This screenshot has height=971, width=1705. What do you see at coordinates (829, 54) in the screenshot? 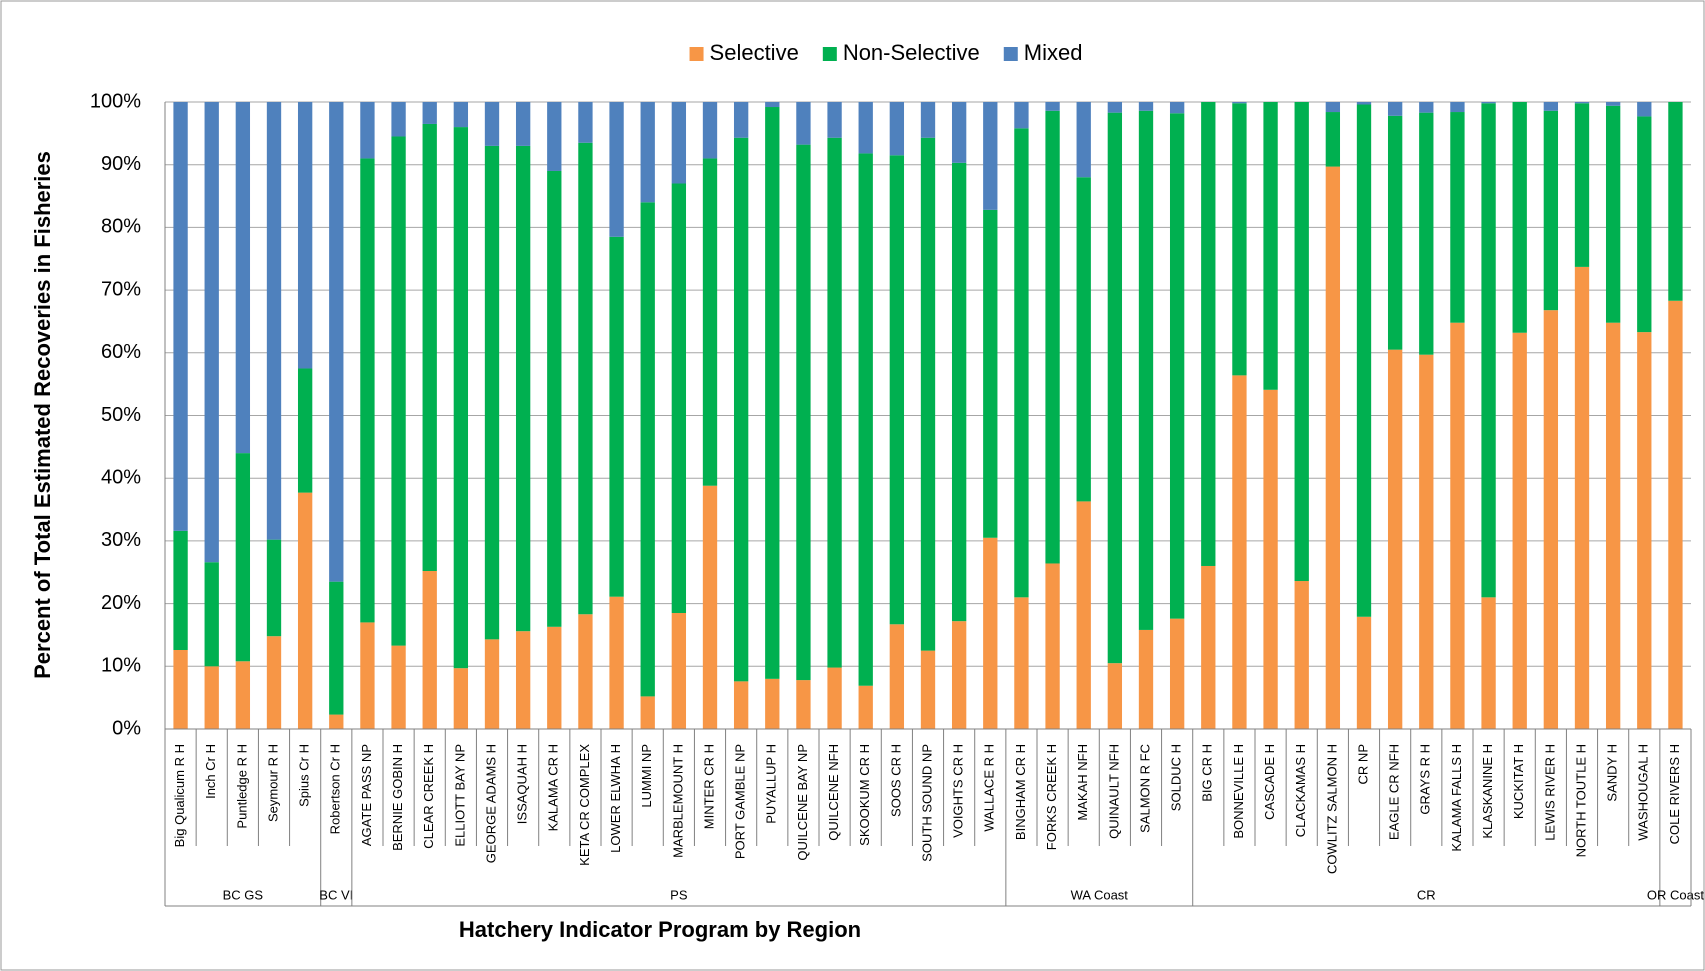
I see `legend-swatch` at bounding box center [829, 54].